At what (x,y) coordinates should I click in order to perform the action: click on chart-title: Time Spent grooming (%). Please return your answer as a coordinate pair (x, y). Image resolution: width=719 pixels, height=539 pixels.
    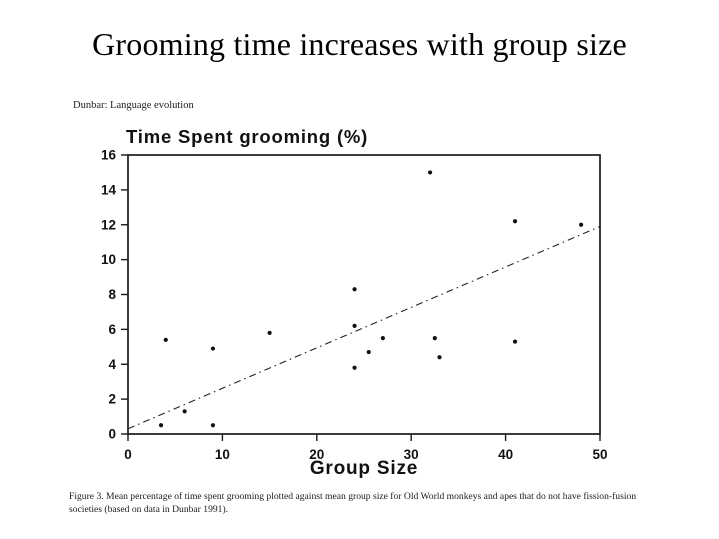
    Looking at the image, I should click on (247, 136).